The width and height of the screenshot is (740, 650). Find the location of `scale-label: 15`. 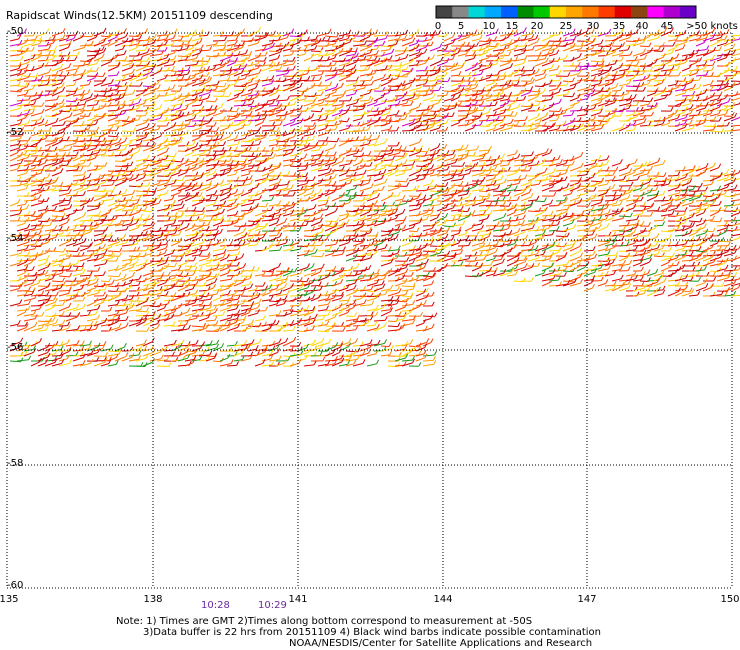

scale-label: 15 is located at coordinates (512, 26).